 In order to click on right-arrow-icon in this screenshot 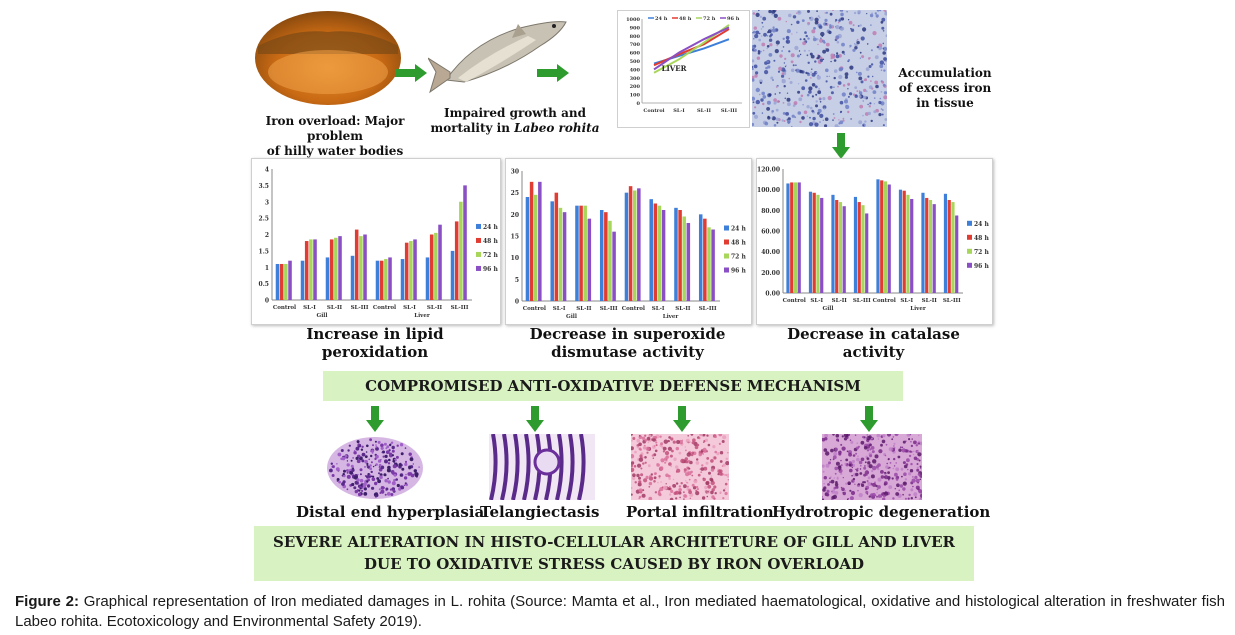, I will do `click(411, 75)`.